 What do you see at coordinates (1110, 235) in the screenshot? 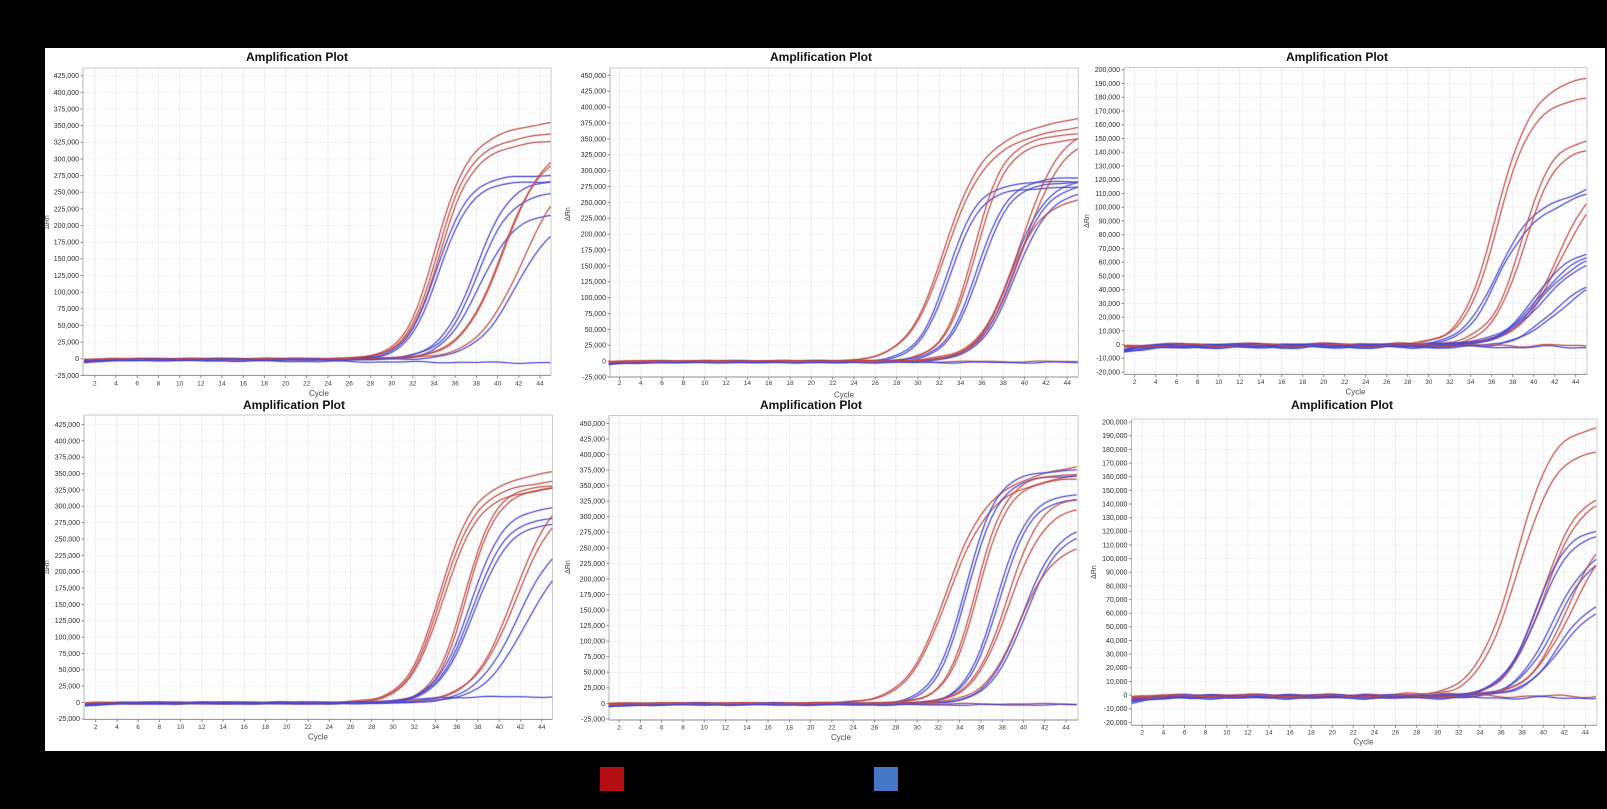
I see `svg-text: 80,000` at bounding box center [1110, 235].